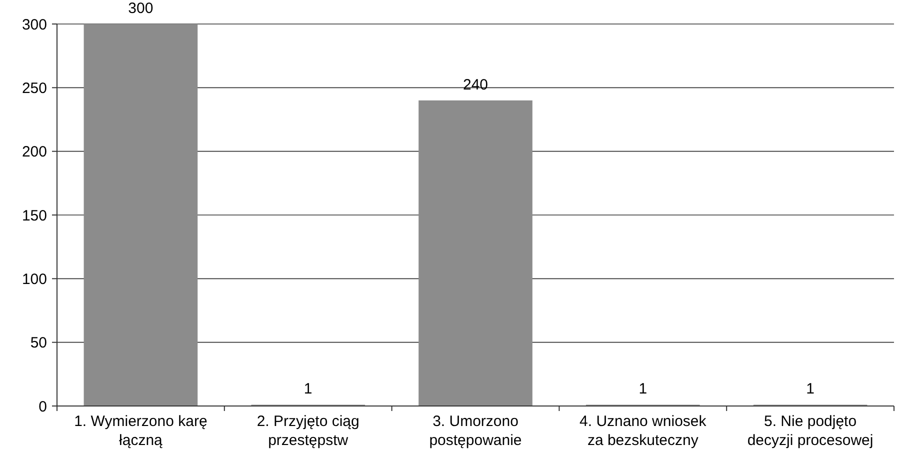 This screenshot has height=466, width=900. What do you see at coordinates (810, 431) in the screenshot?
I see `x-tick-label: 5. Nie podjęto decyzji procesowej` at bounding box center [810, 431].